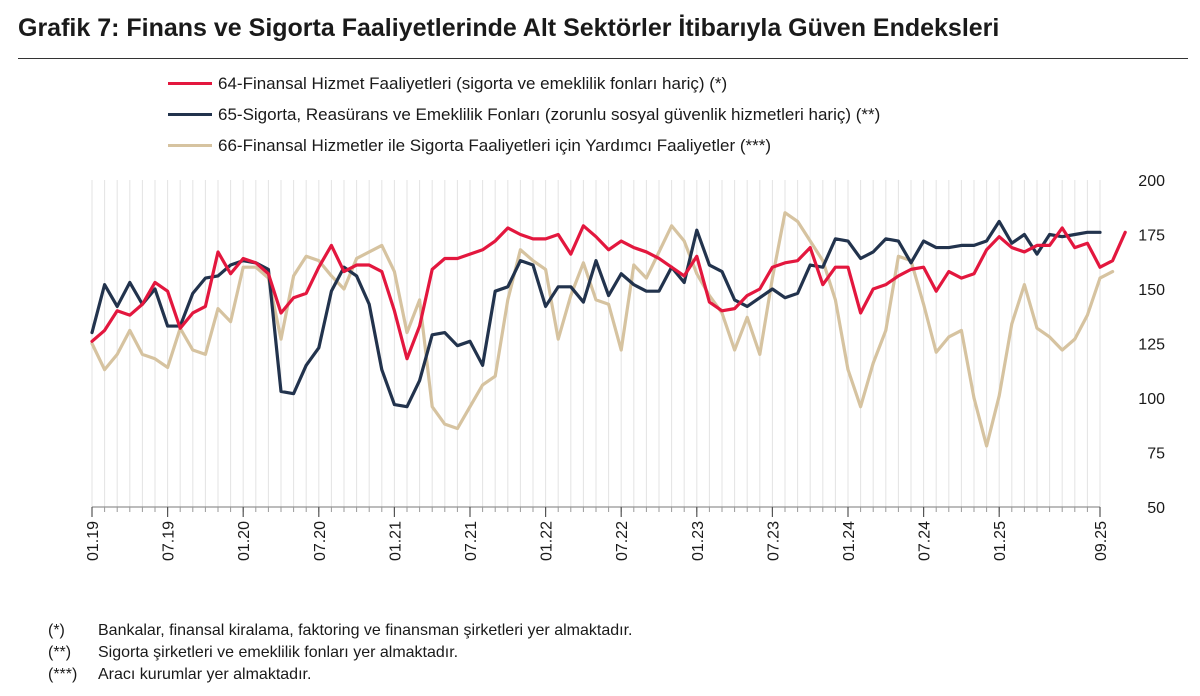 This screenshot has width=1200, height=696. Describe the element at coordinates (849, 541) in the screenshot. I see `x-tick-label: 01.24` at that location.